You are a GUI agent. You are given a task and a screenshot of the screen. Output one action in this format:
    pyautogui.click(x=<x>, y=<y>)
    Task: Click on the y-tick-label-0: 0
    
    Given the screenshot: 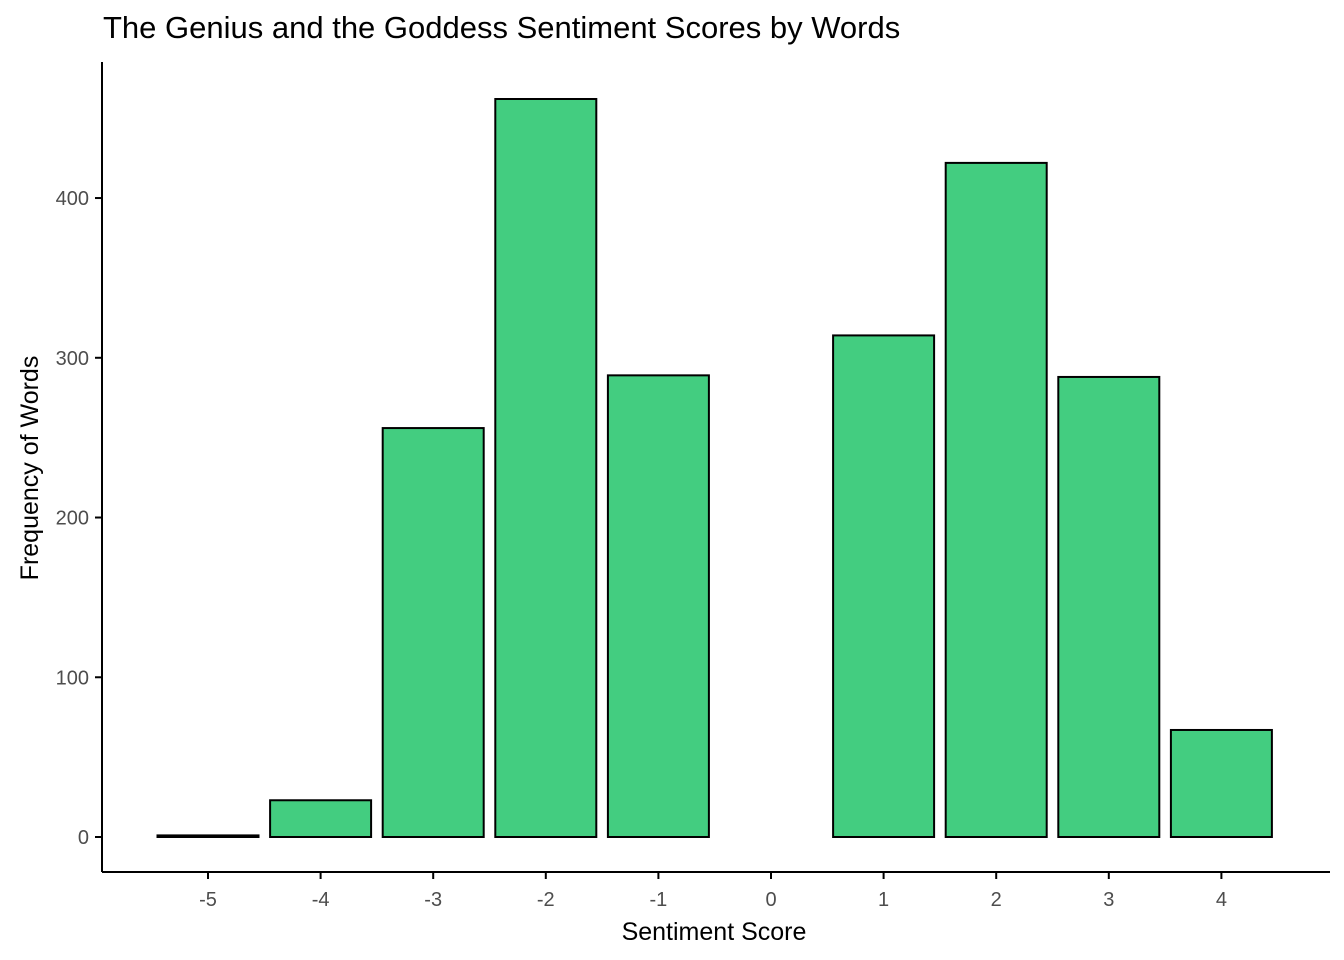 What is the action you would take?
    pyautogui.click(x=83, y=838)
    